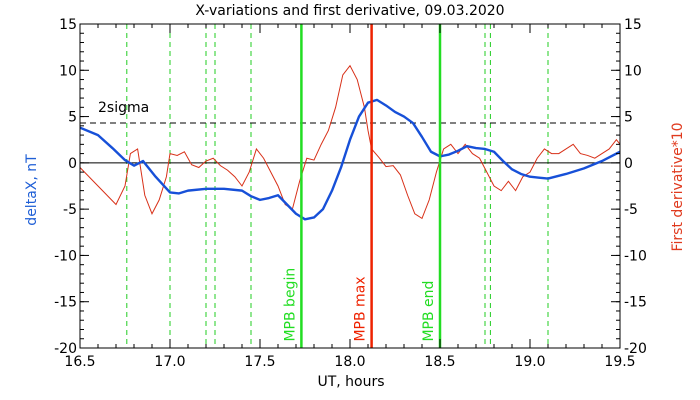 The width and height of the screenshot is (700, 400). What do you see at coordinates (635, 349) in the screenshot?
I see `y-tick-label-right: -20` at bounding box center [635, 349].